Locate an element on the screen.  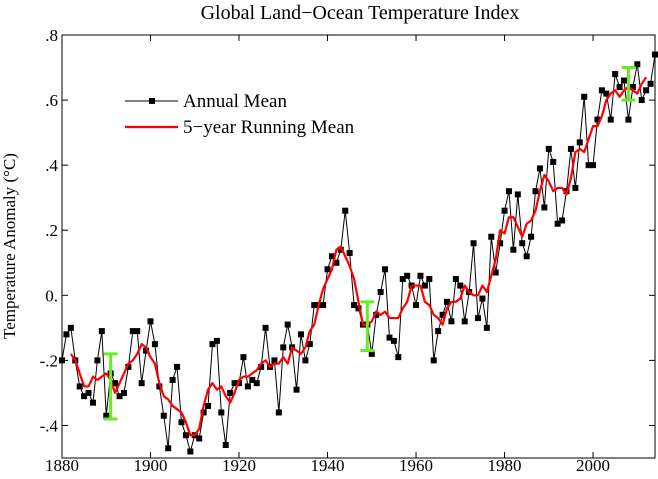
y-tick-label: .8 is located at coordinates (51, 35).